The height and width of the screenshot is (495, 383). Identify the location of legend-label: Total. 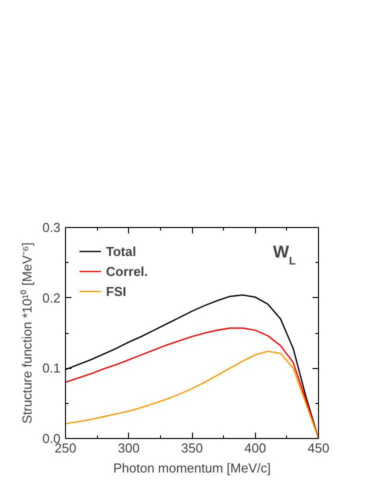
(121, 251).